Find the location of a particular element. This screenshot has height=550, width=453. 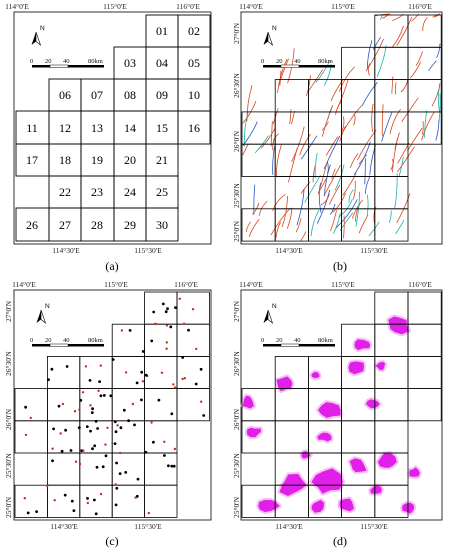

lon-tick: 116°0'E is located at coordinates (186, 284).